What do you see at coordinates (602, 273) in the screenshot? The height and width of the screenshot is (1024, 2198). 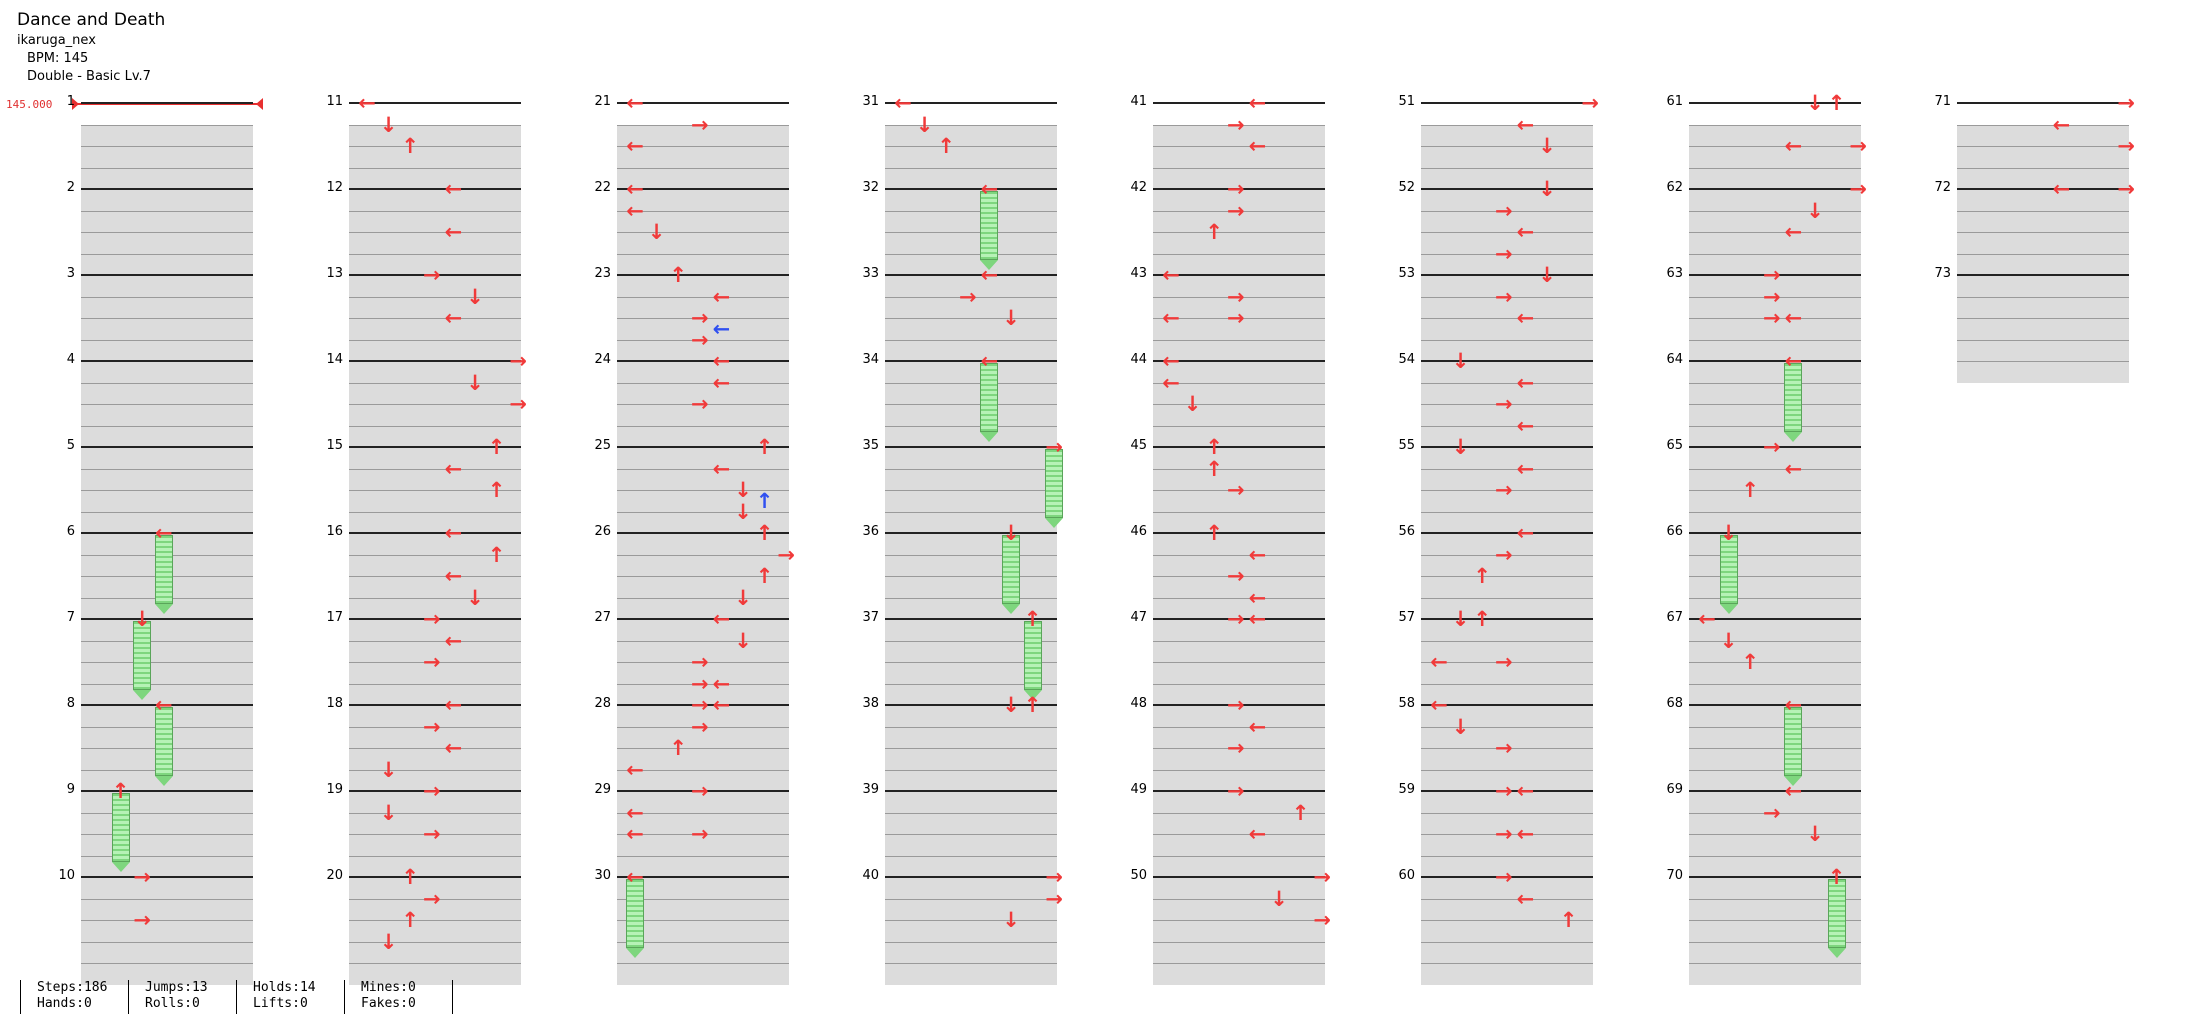 I see `measure-number: 23` at bounding box center [602, 273].